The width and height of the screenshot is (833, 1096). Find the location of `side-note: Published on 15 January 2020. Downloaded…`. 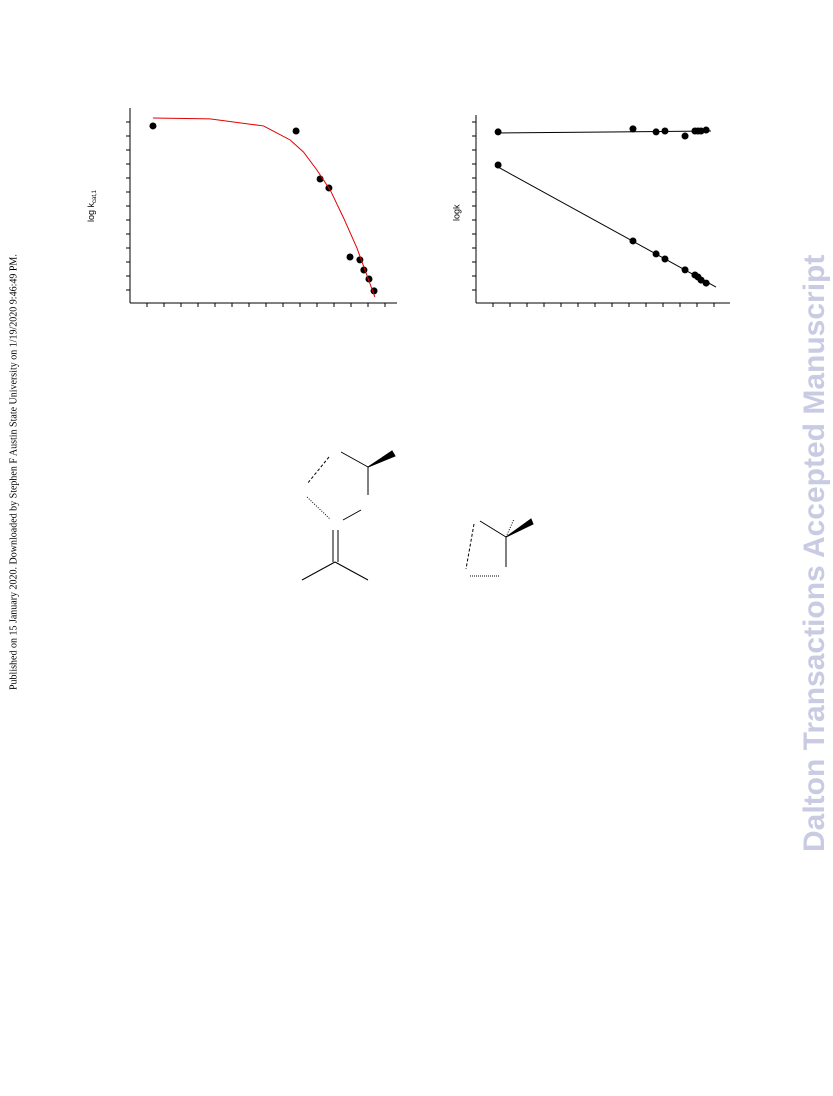

side-note: Published on 15 January 2020. Downloaded… is located at coordinates (13, 472).